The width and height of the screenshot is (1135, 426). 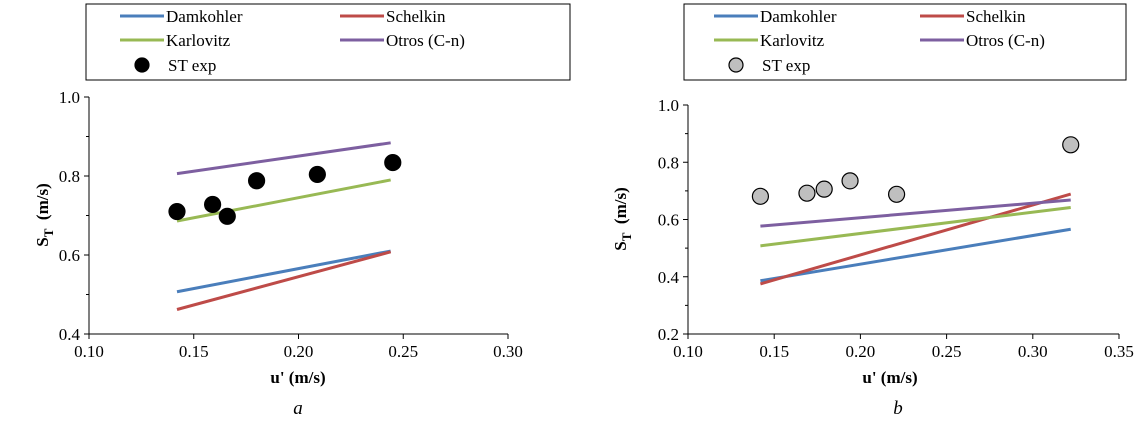 What do you see at coordinates (668, 334) in the screenshot?
I see `y-tick-label: 0.2` at bounding box center [668, 334].